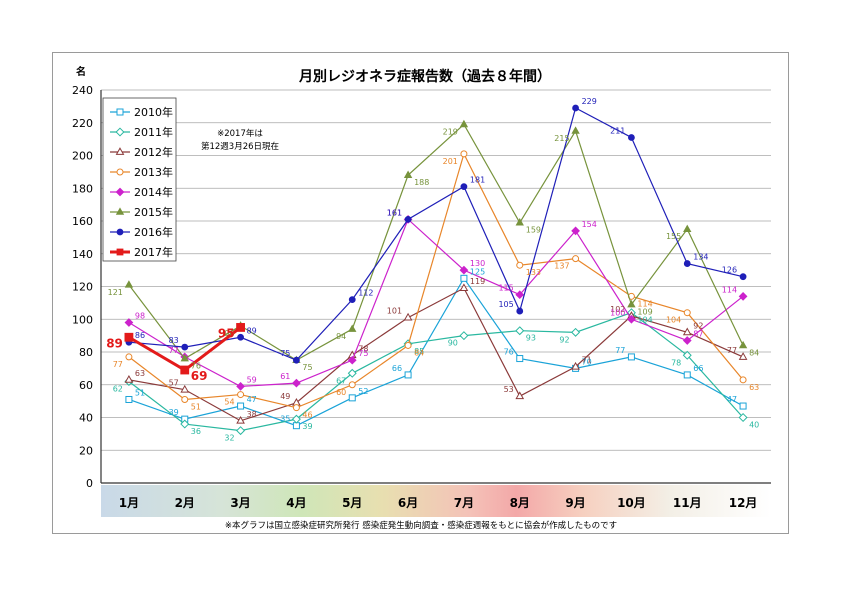 This screenshot has width=842, height=595. I want to click on point-2011年-5月, so click(352, 373).